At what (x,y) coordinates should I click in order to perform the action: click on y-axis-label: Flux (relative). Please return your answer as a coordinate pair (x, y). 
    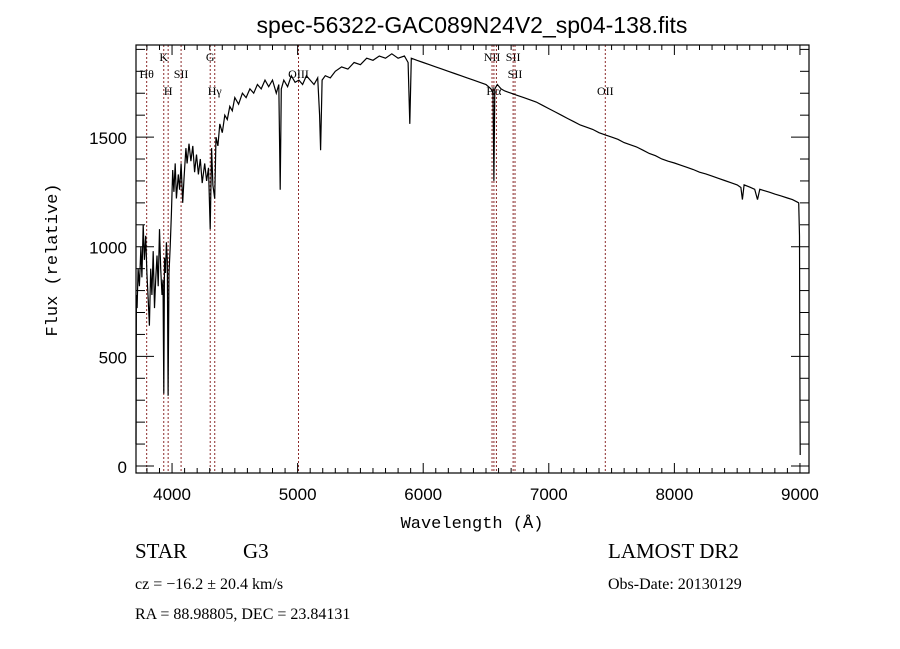
    Looking at the image, I should click on (53, 259).